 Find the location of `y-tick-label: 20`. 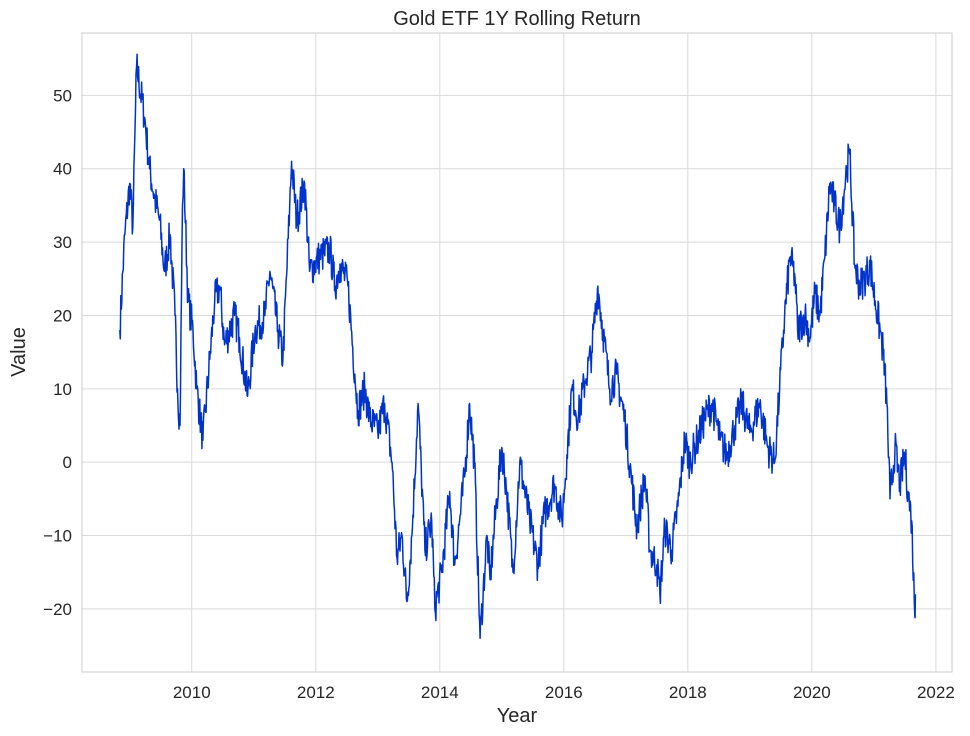

y-tick-label: 20 is located at coordinates (62, 315).